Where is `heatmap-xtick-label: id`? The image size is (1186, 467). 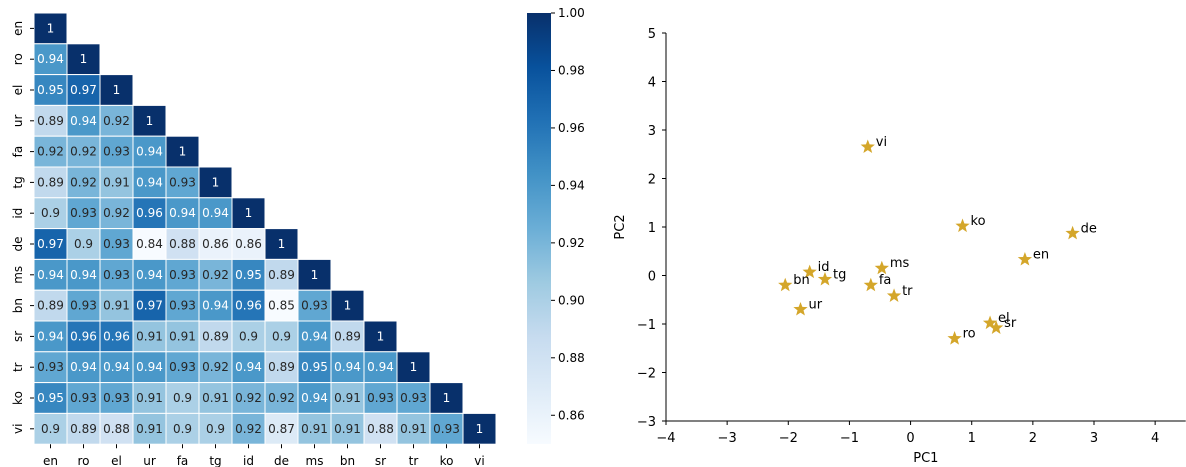
heatmap-xtick-label: id is located at coordinates (248, 460).